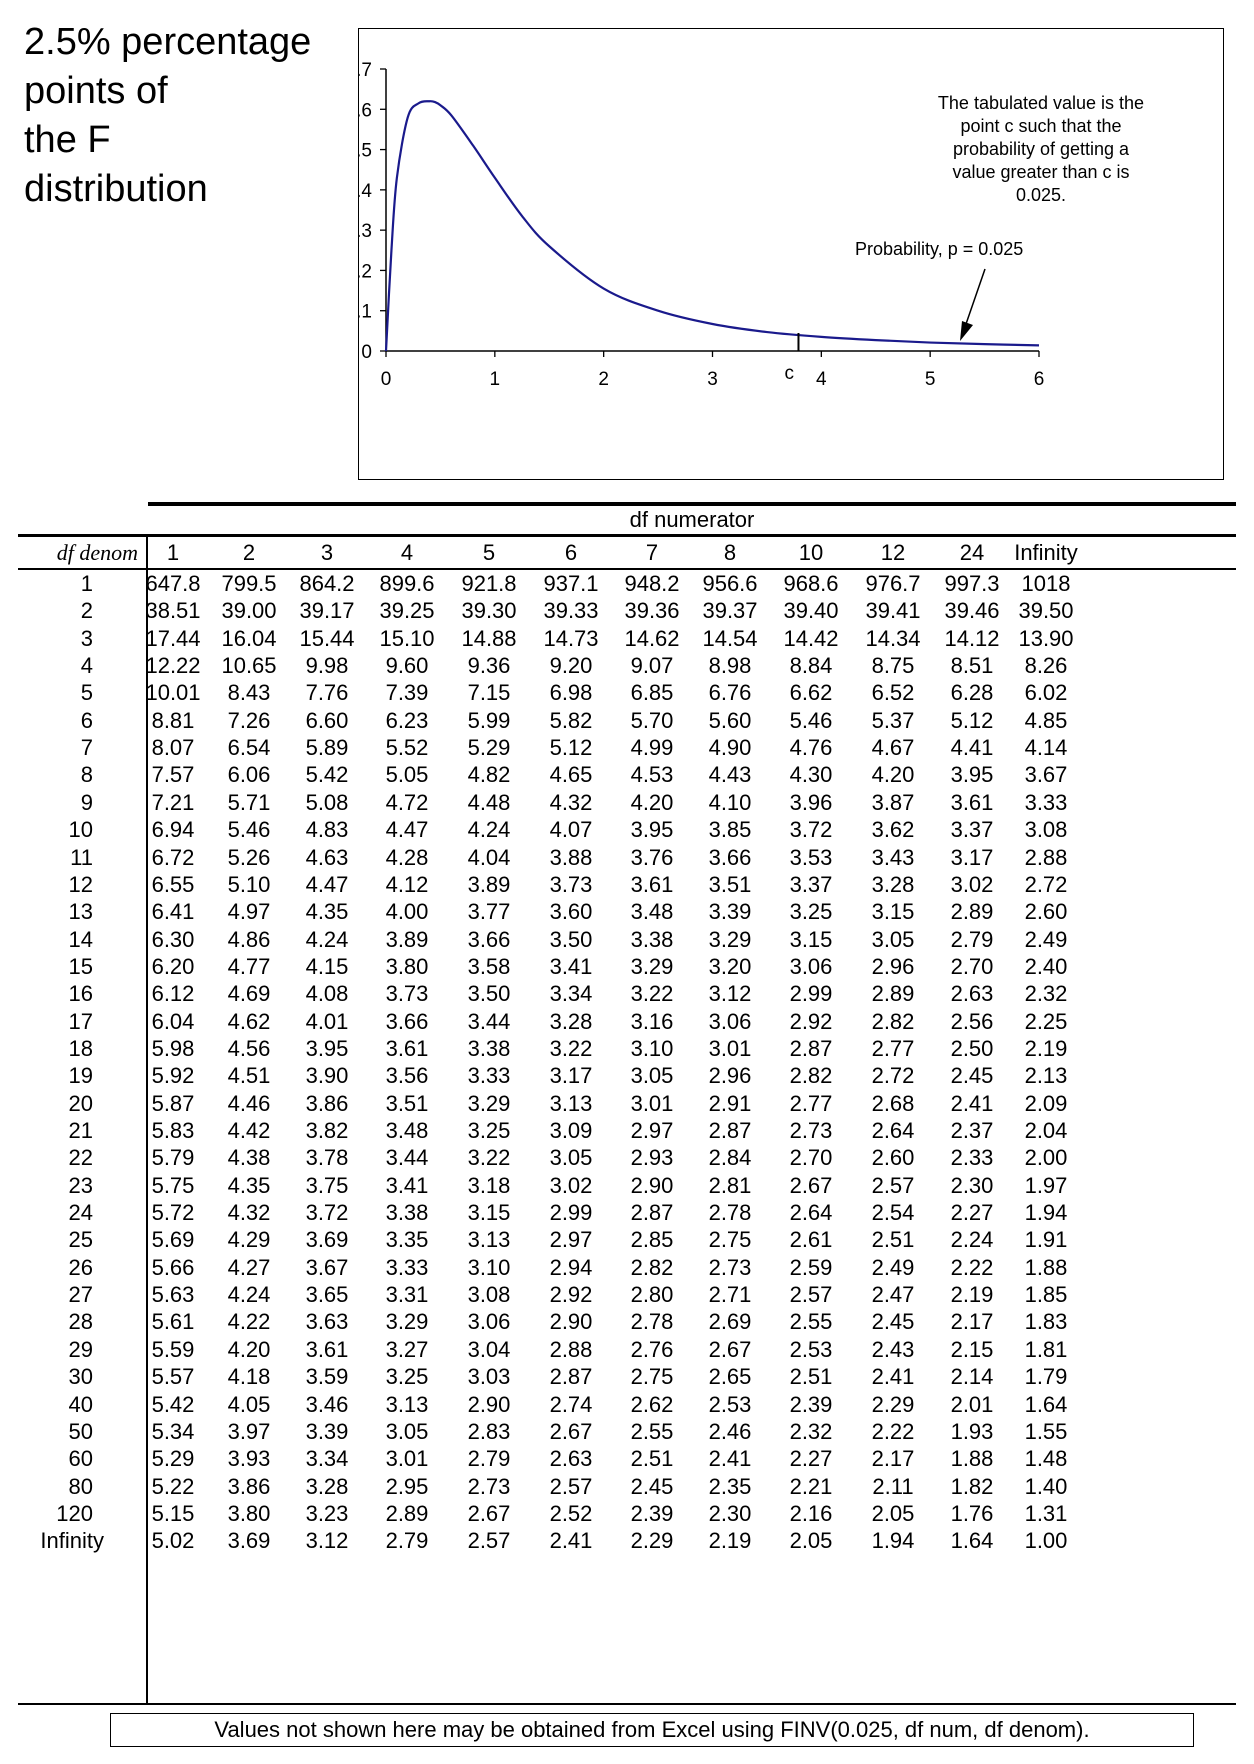  I want to click on table-cell: 2.67, so click(489, 1513).